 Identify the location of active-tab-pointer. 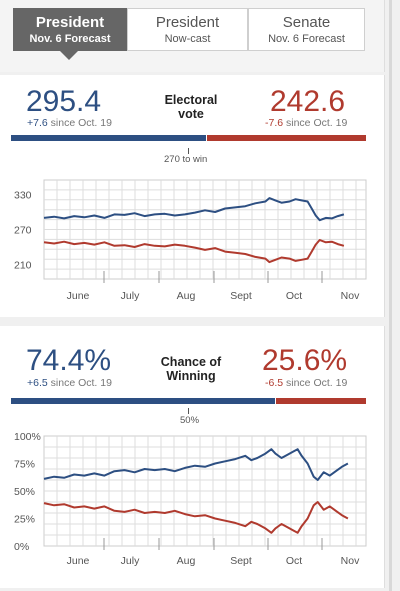
(69, 55).